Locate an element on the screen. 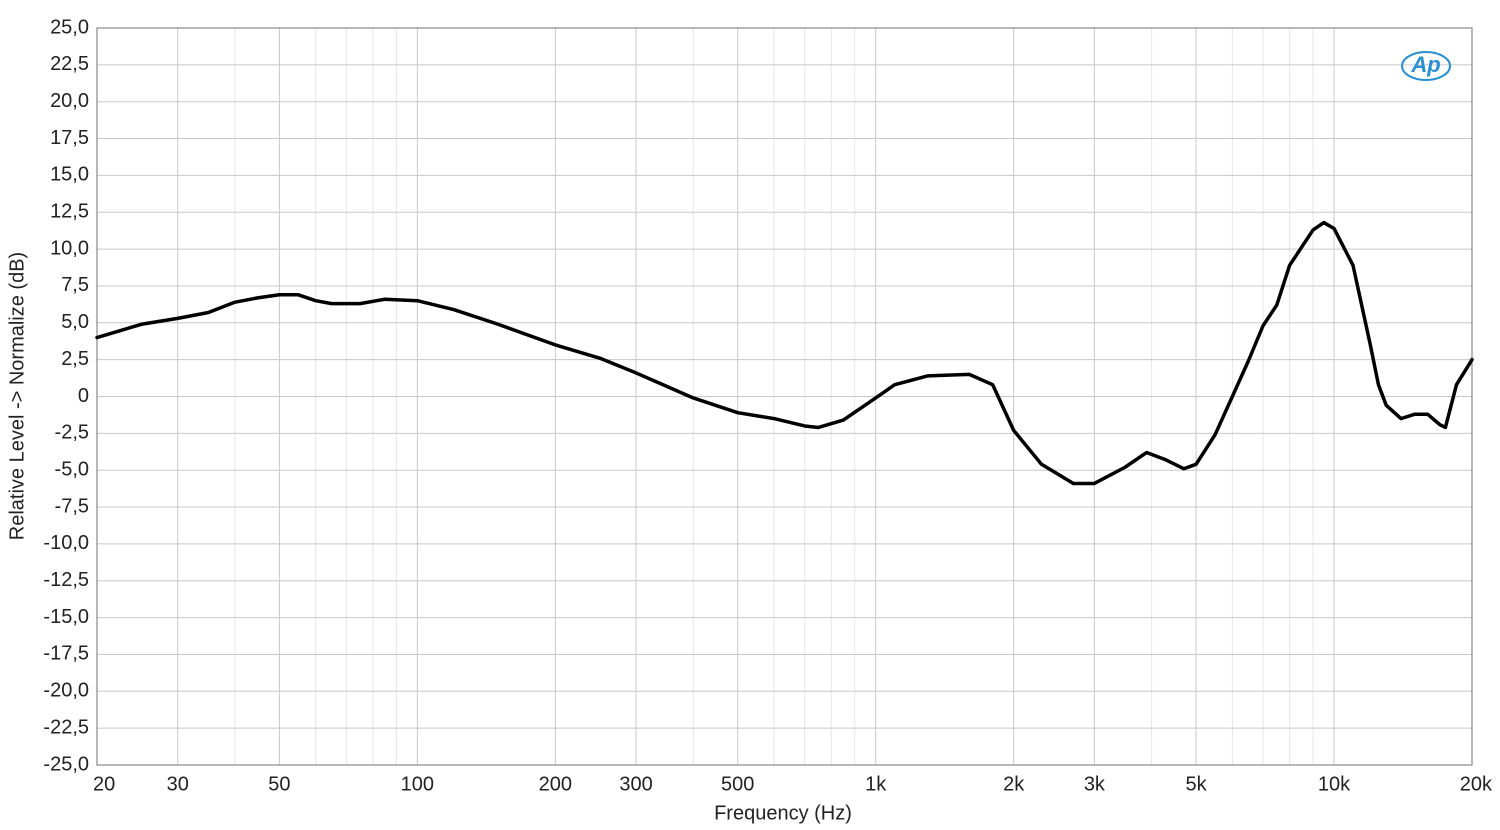 This screenshot has height=830, width=1500. x-tick-label: 500 is located at coordinates (737, 784).